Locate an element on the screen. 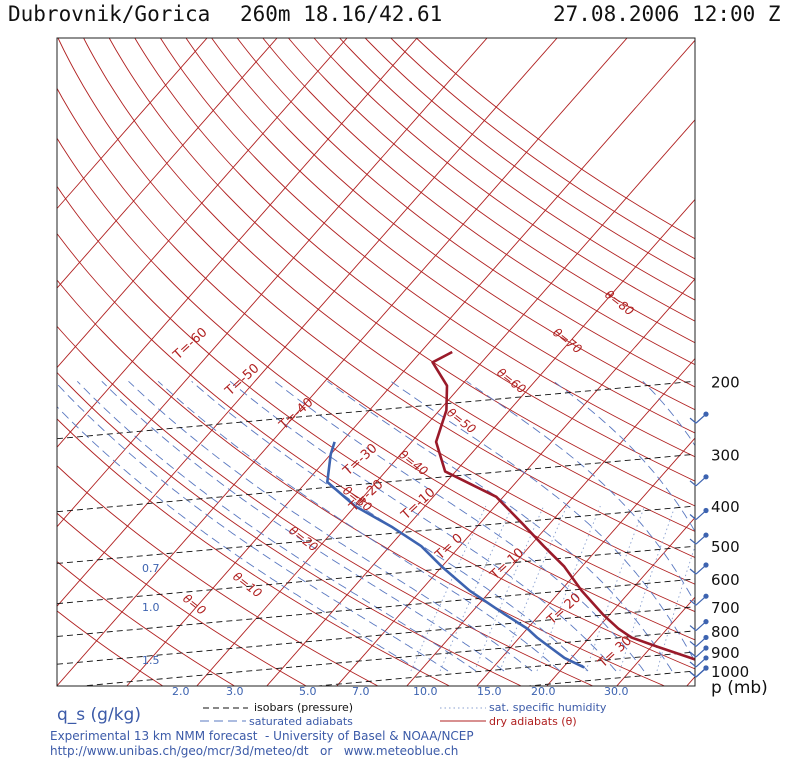 This screenshot has height=760, width=800. humidity-tick-label: 30.0 is located at coordinates (616, 691).